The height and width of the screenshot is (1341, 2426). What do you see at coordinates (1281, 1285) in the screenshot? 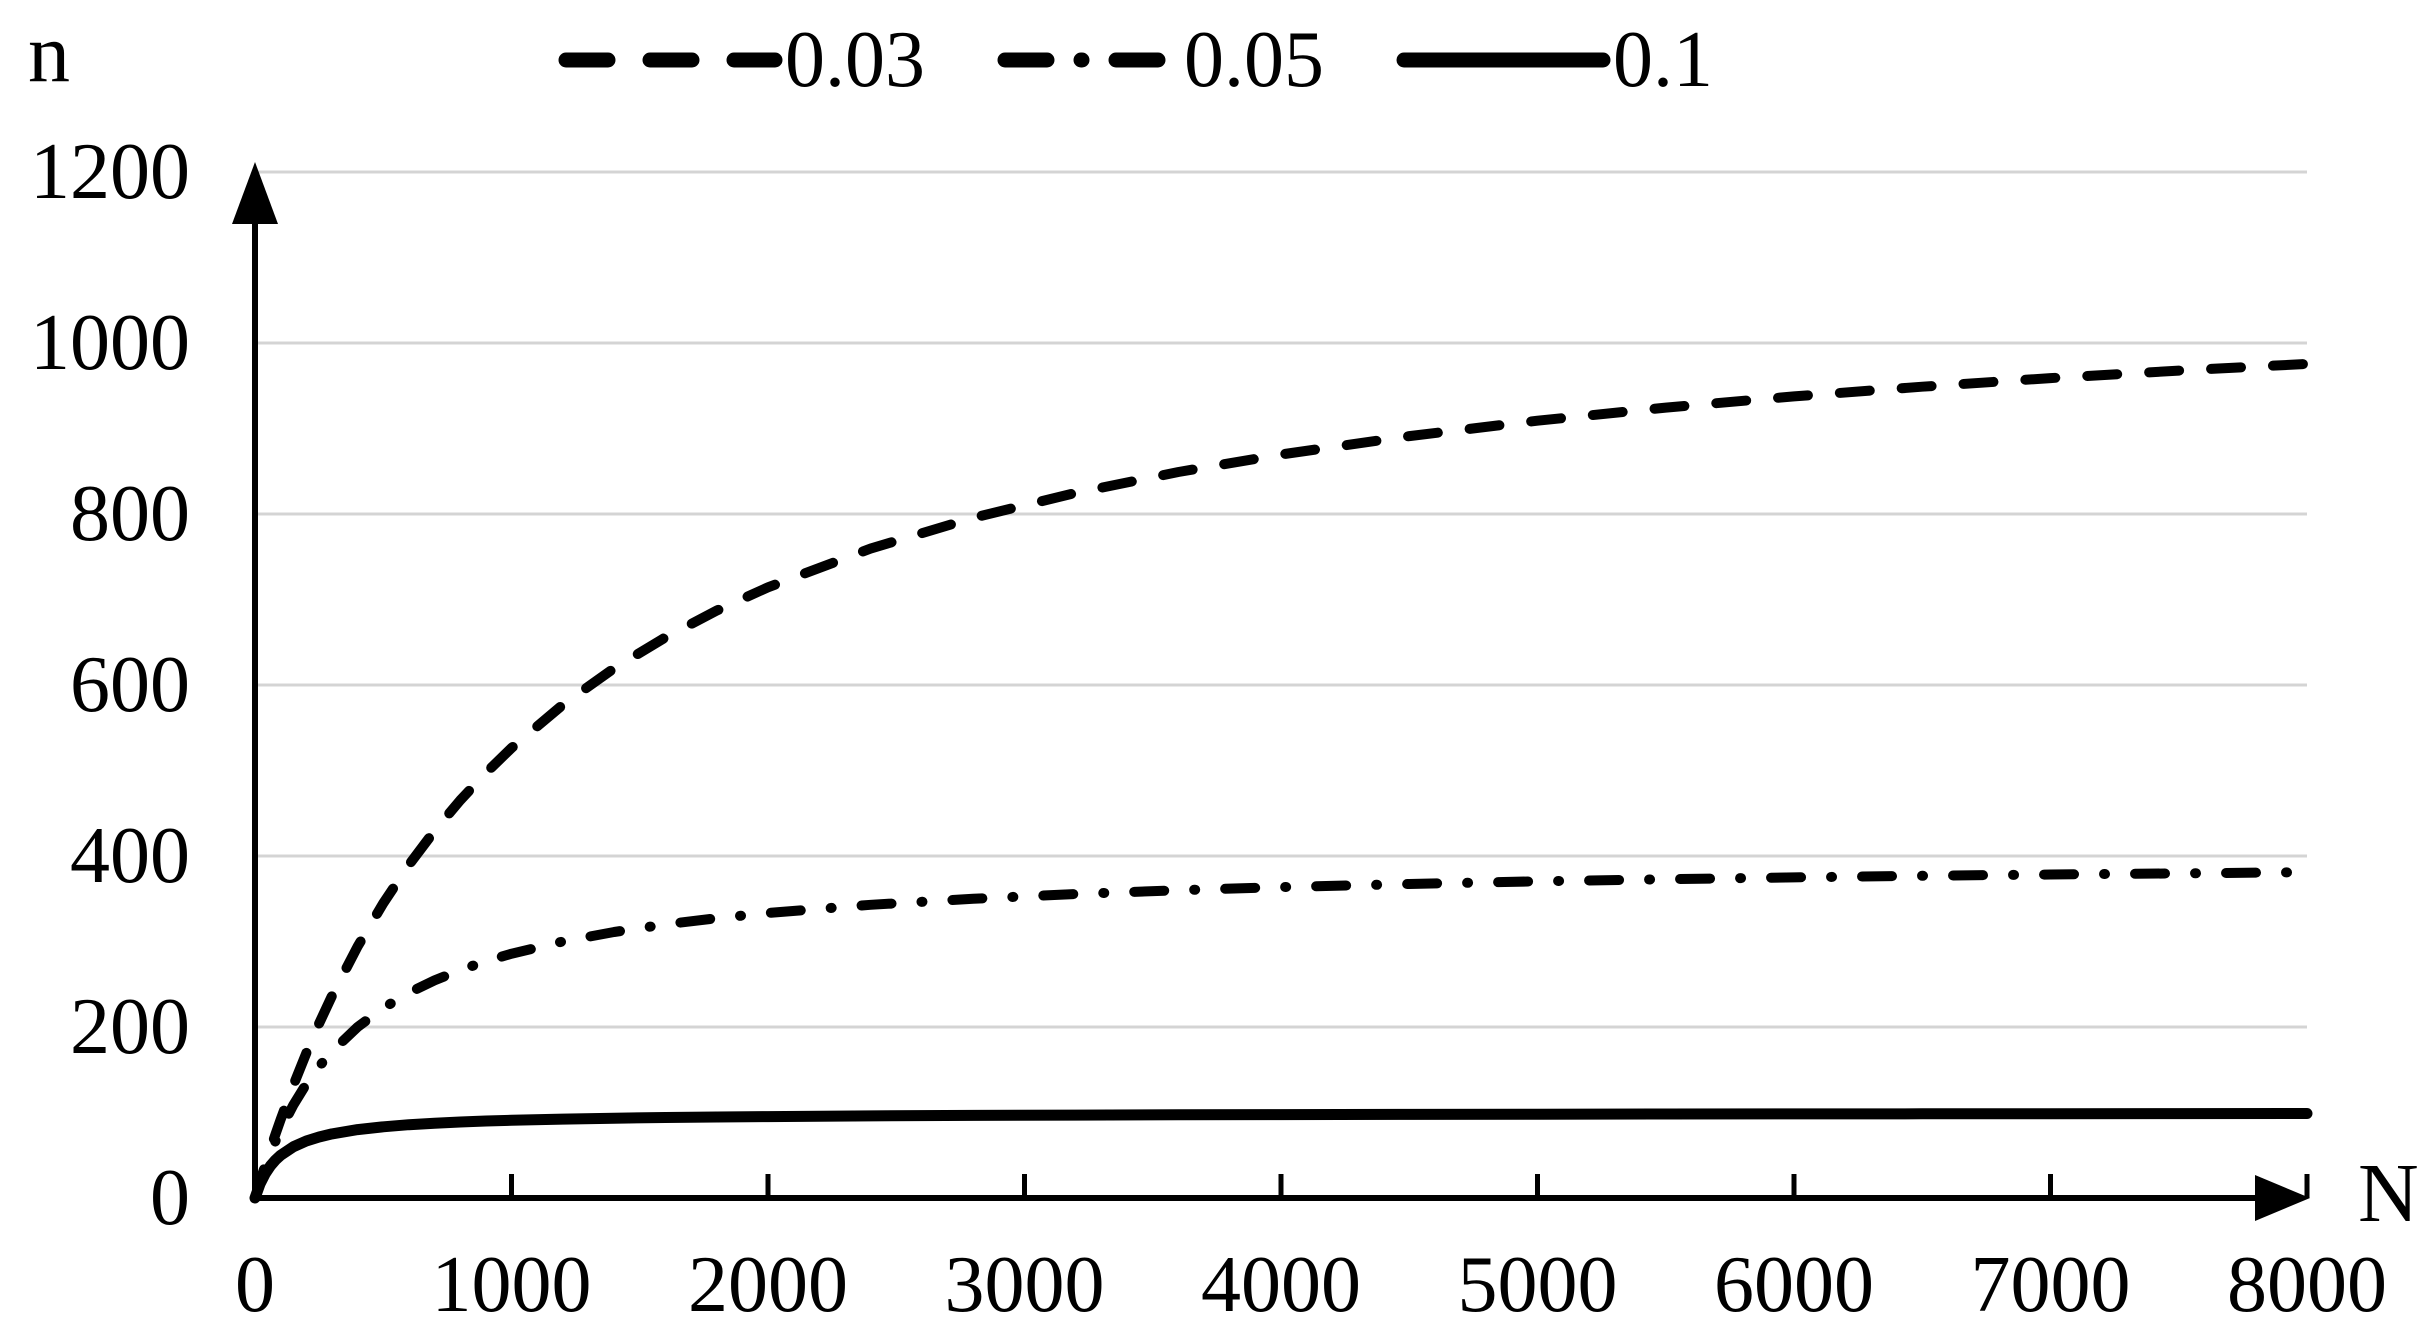
I see `x-tick-label-4000: 4000` at bounding box center [1281, 1285].